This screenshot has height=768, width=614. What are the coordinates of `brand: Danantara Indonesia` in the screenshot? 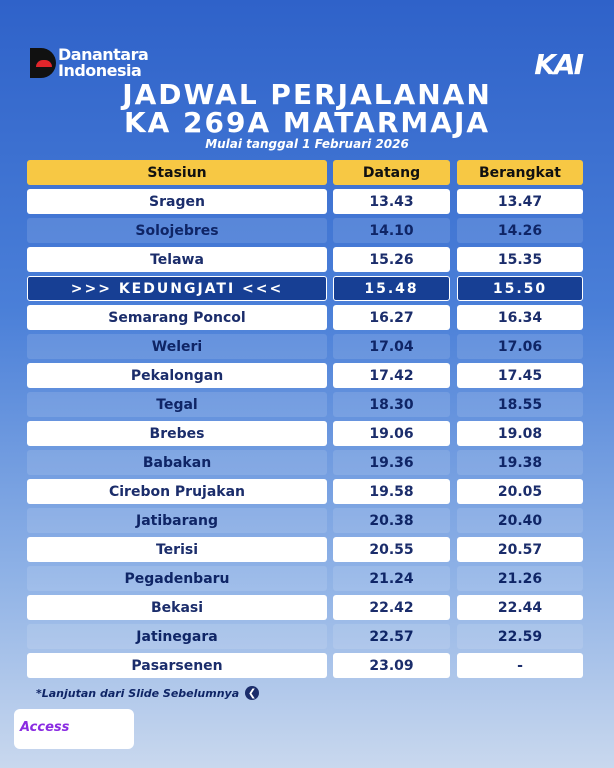 It's located at (103, 62).